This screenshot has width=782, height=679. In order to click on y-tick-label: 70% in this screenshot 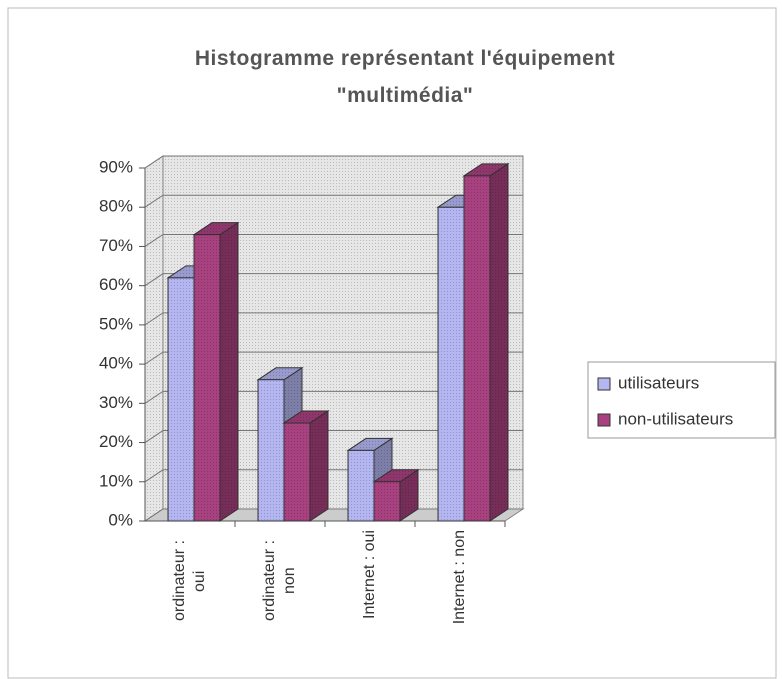, I will do `click(116, 245)`.